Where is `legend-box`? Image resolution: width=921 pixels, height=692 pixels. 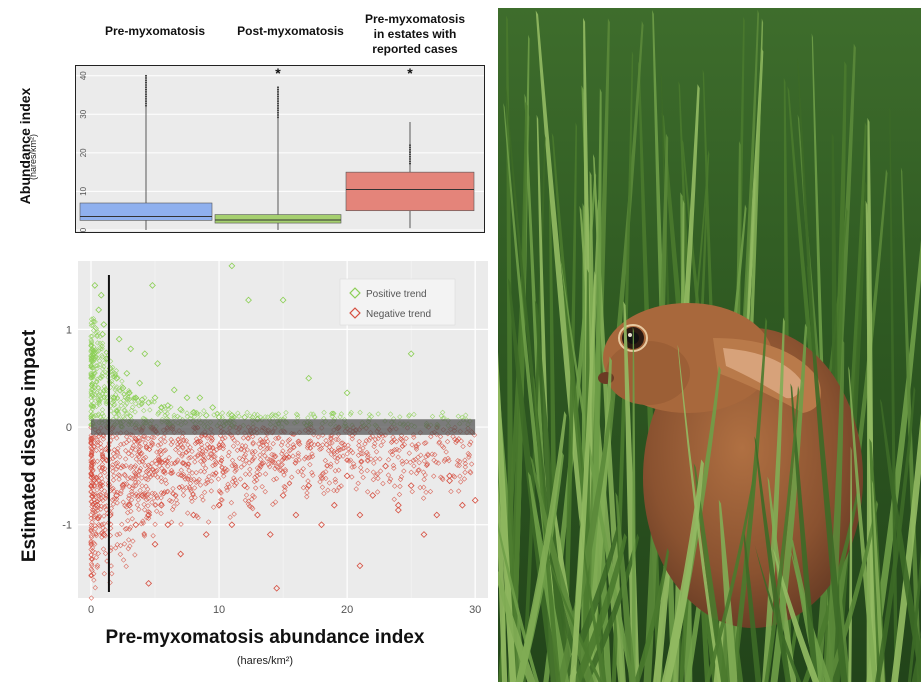
legend-box is located at coordinates (397, 302).